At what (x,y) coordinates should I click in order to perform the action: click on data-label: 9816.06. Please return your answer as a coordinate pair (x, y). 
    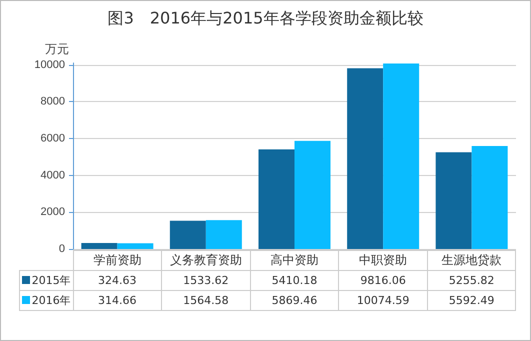
    Looking at the image, I should click on (383, 280).